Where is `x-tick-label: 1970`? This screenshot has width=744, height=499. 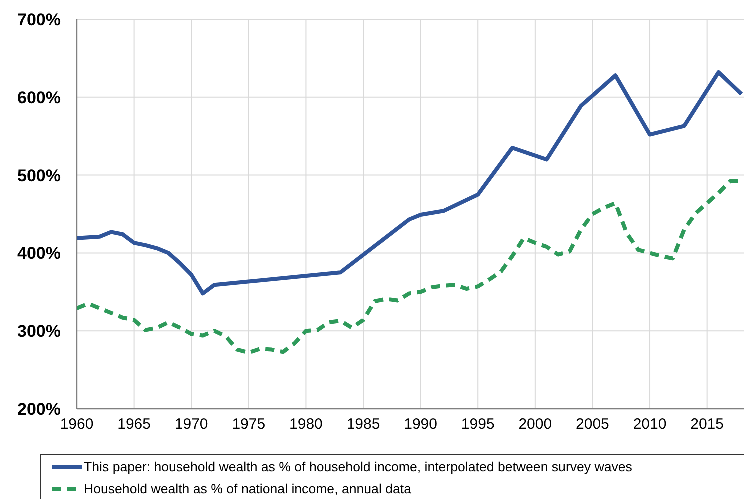 x-tick-label: 1970 is located at coordinates (191, 424).